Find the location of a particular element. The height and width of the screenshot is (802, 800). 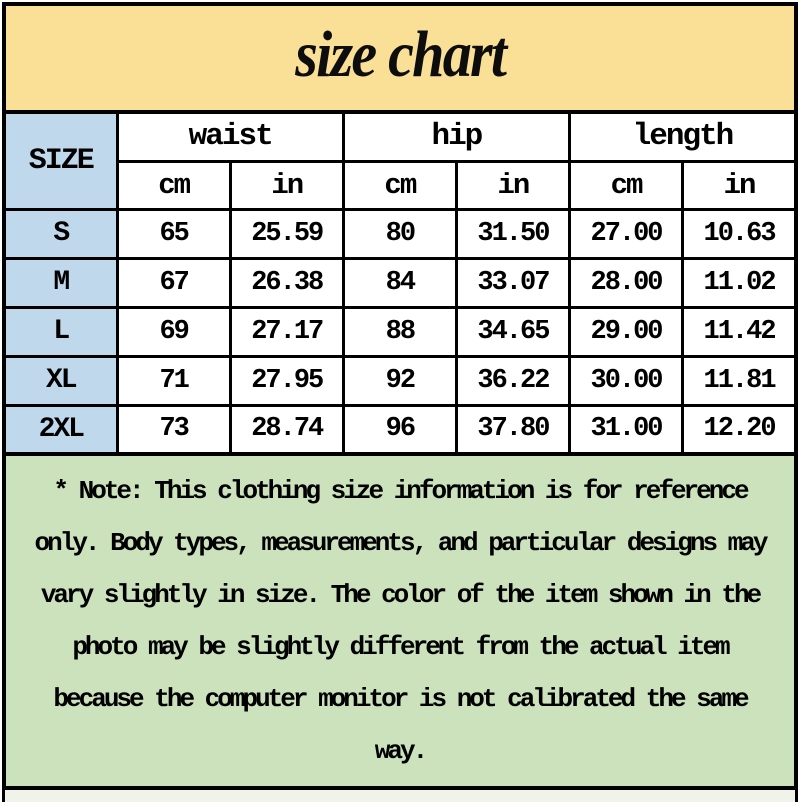

unit-header-waist-cm: cm is located at coordinates (173, 185).